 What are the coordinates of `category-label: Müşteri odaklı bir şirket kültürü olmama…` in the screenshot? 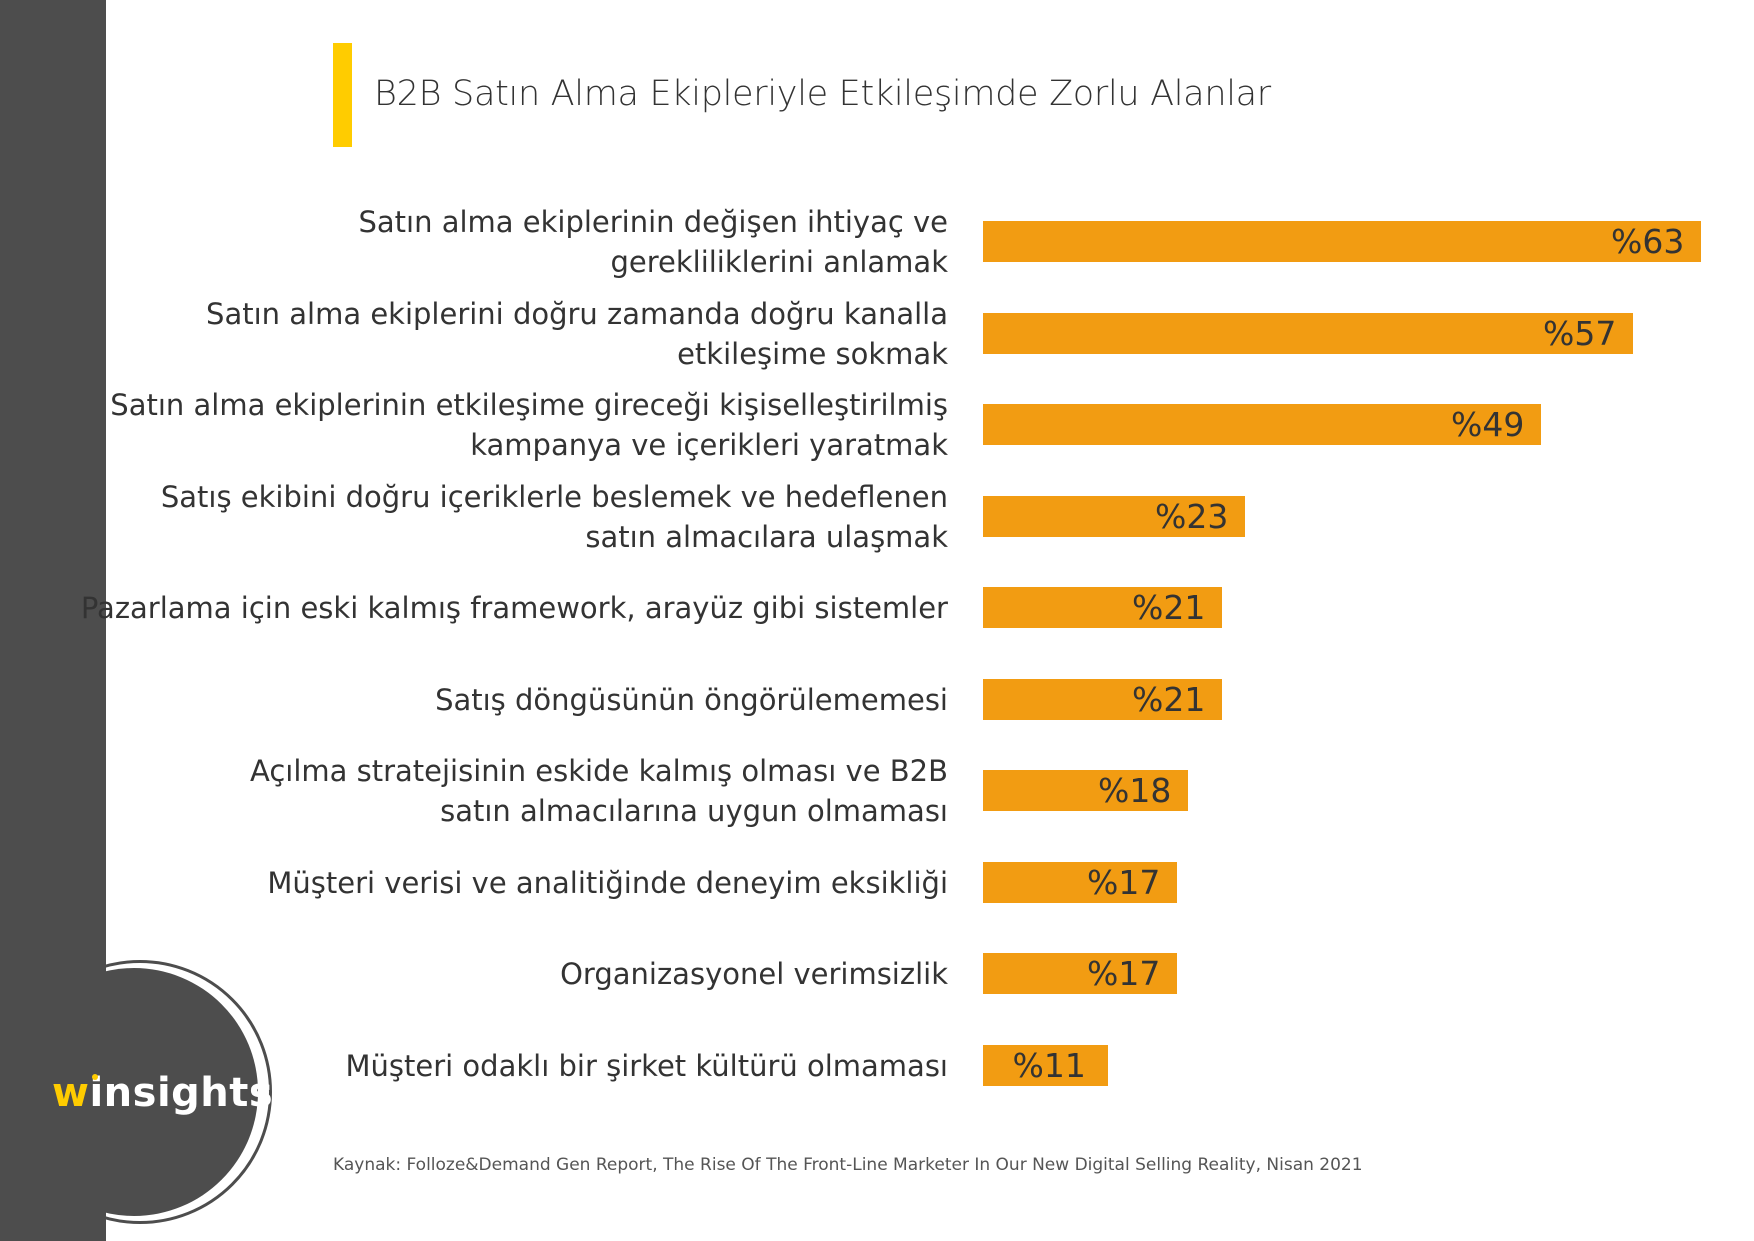 It's located at (647, 1066).